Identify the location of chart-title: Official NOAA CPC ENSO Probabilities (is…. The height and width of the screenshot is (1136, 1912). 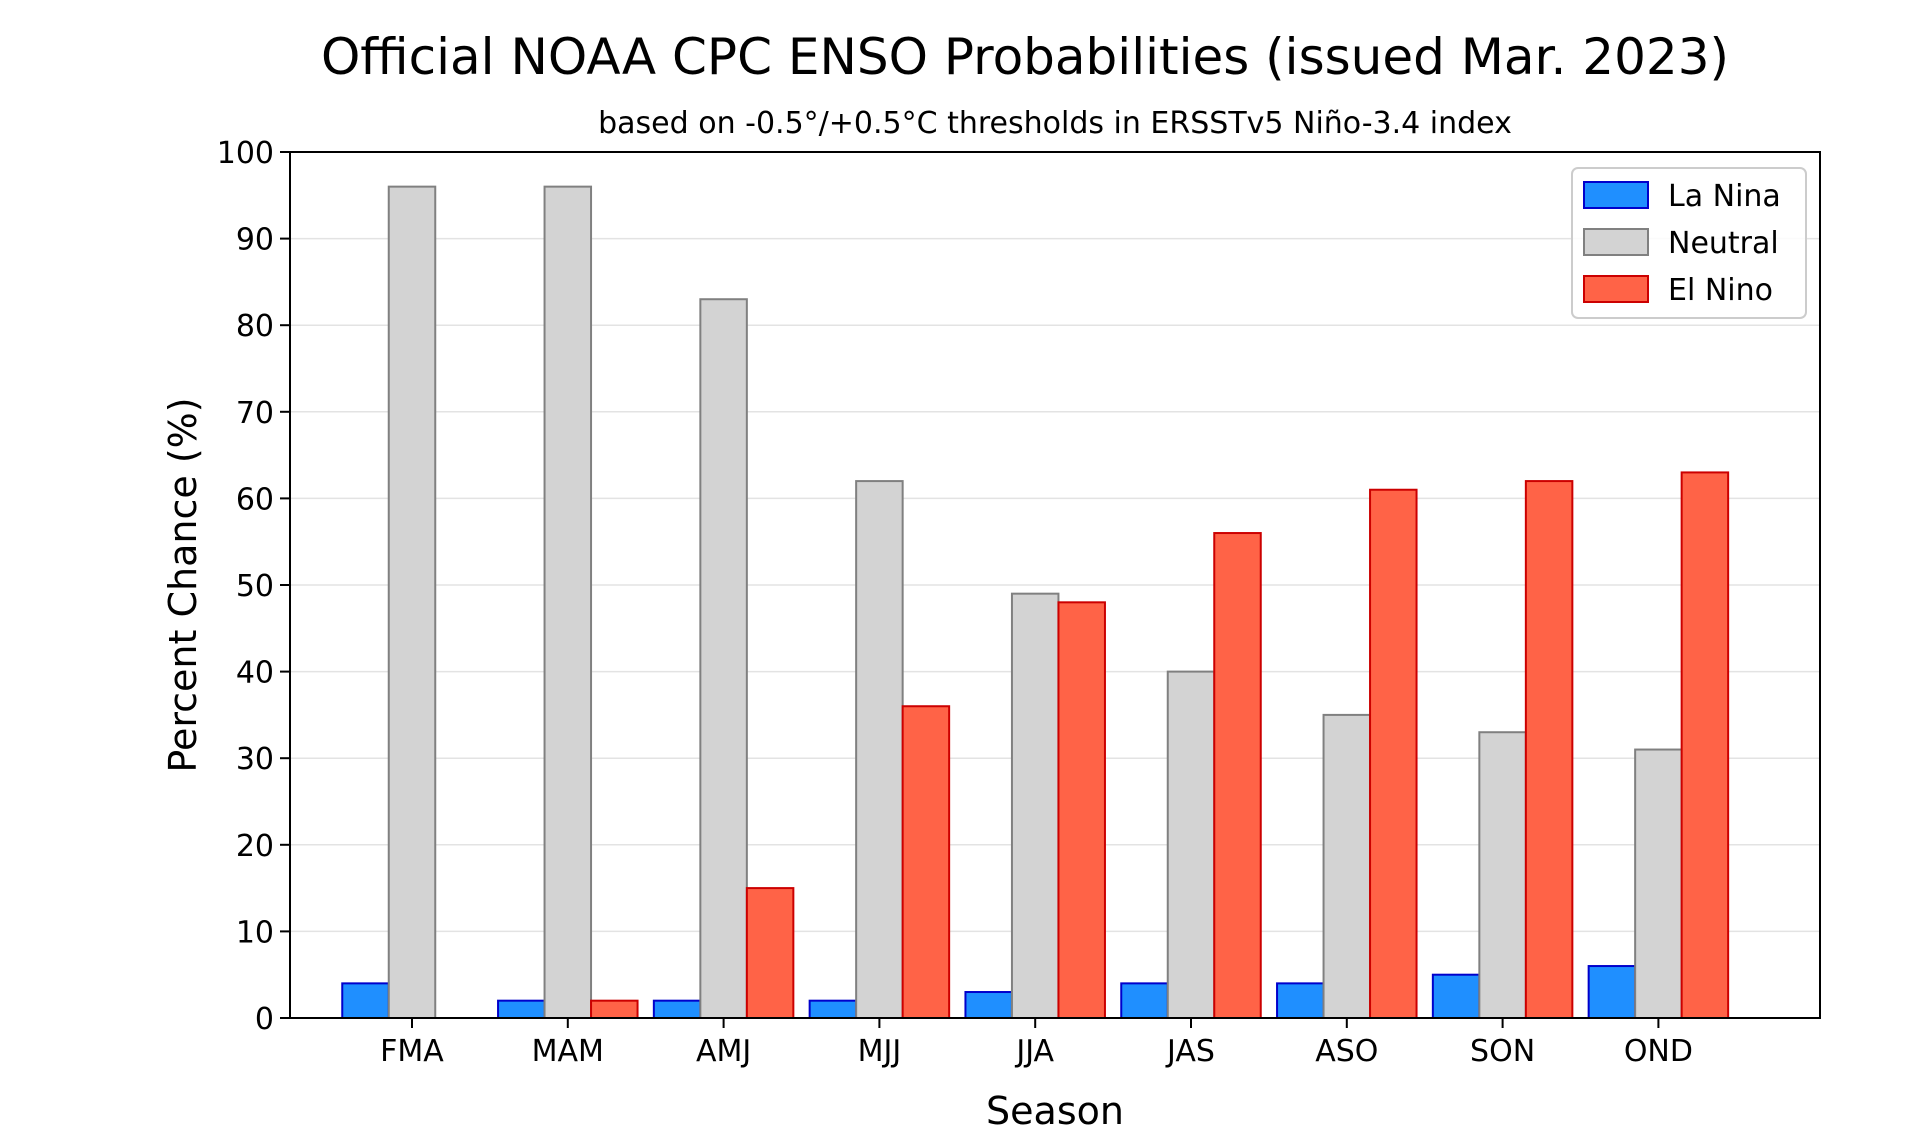
(1025, 57).